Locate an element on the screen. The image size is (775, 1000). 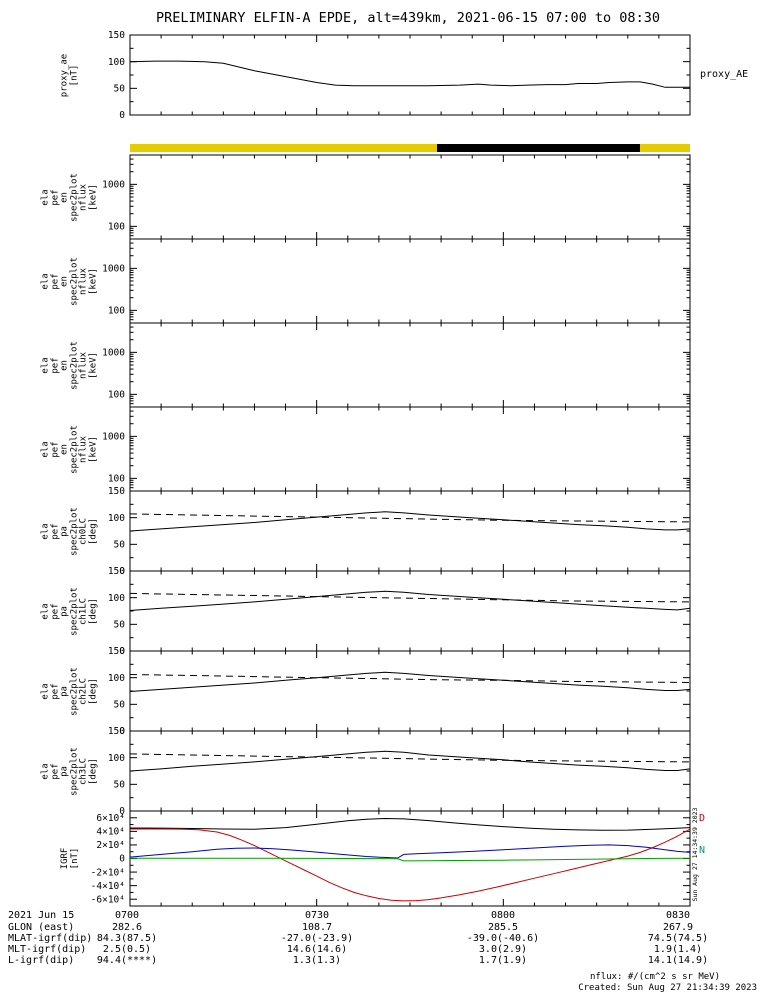
series-ch3LC-pitch is located at coordinates (410, 761).